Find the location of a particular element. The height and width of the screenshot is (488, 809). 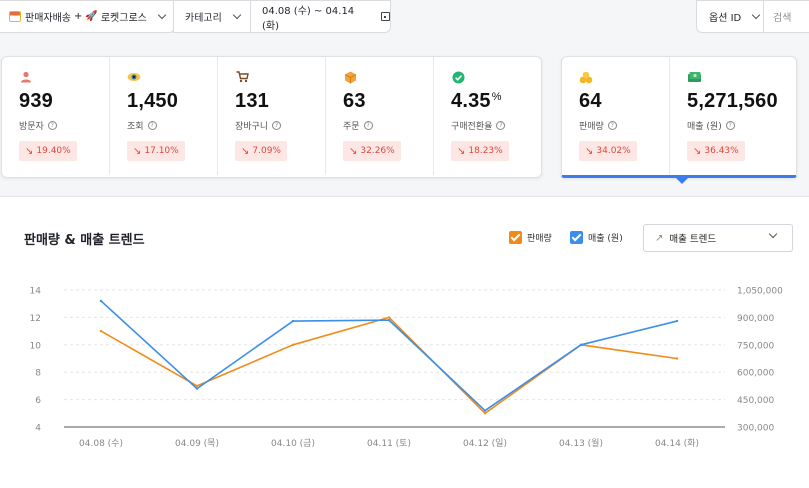

kpi-cart: 131 장바구니? ↘ 7.09% is located at coordinates (271, 116).